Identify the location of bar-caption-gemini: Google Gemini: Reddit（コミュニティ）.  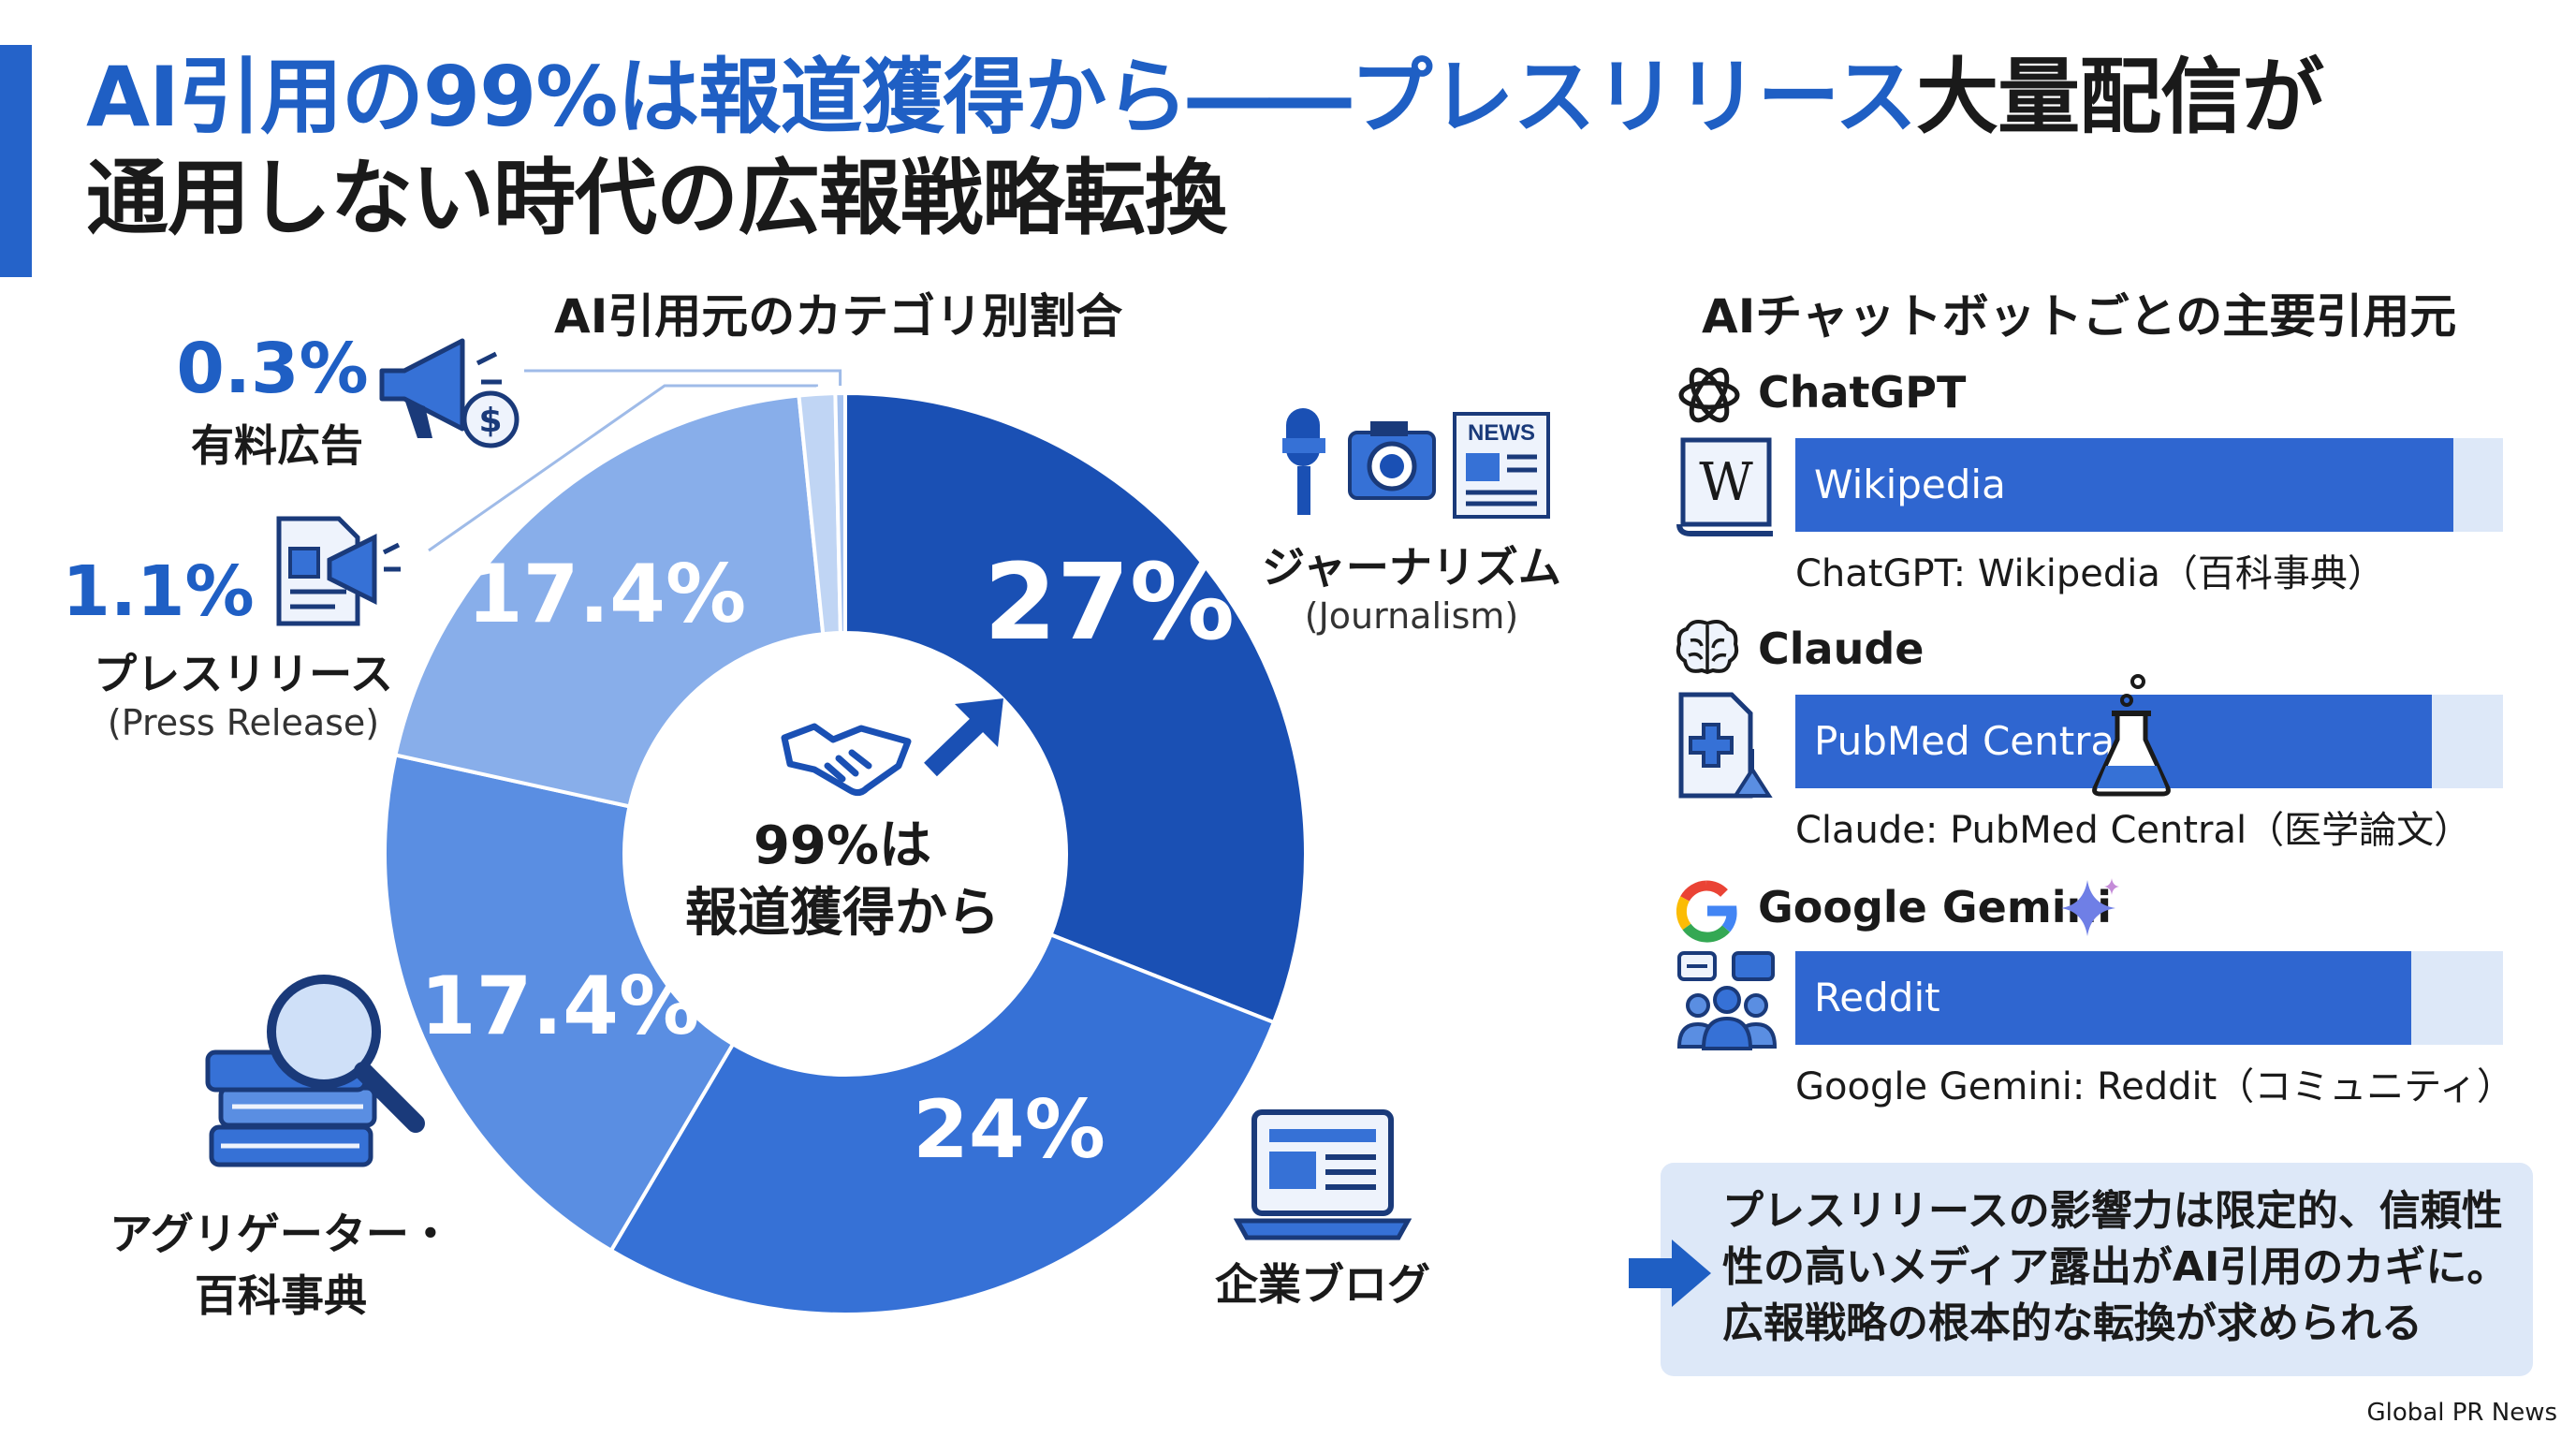
(2154, 1086).